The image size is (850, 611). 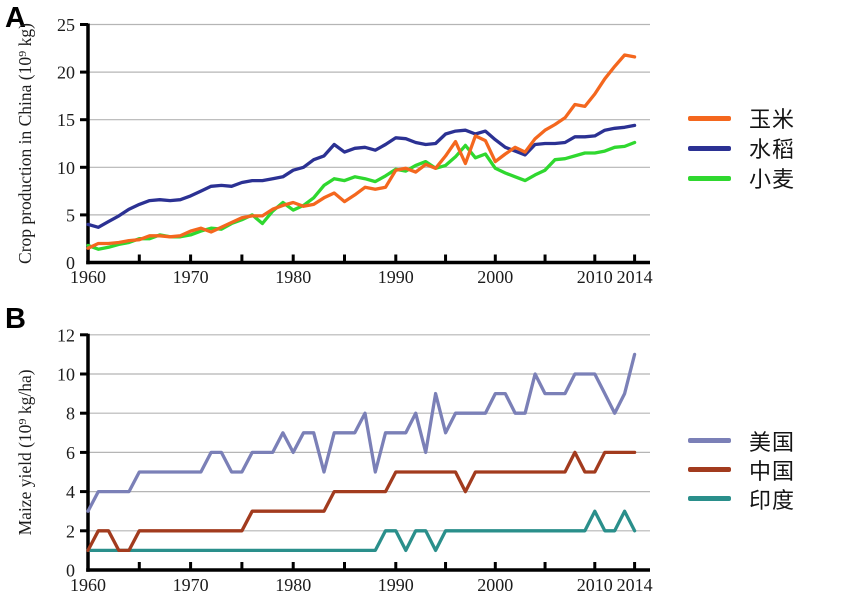 I want to click on svg-text:Crop production in China (10⁹: Crop production in China (10⁹ kg), so click(x=25, y=143).